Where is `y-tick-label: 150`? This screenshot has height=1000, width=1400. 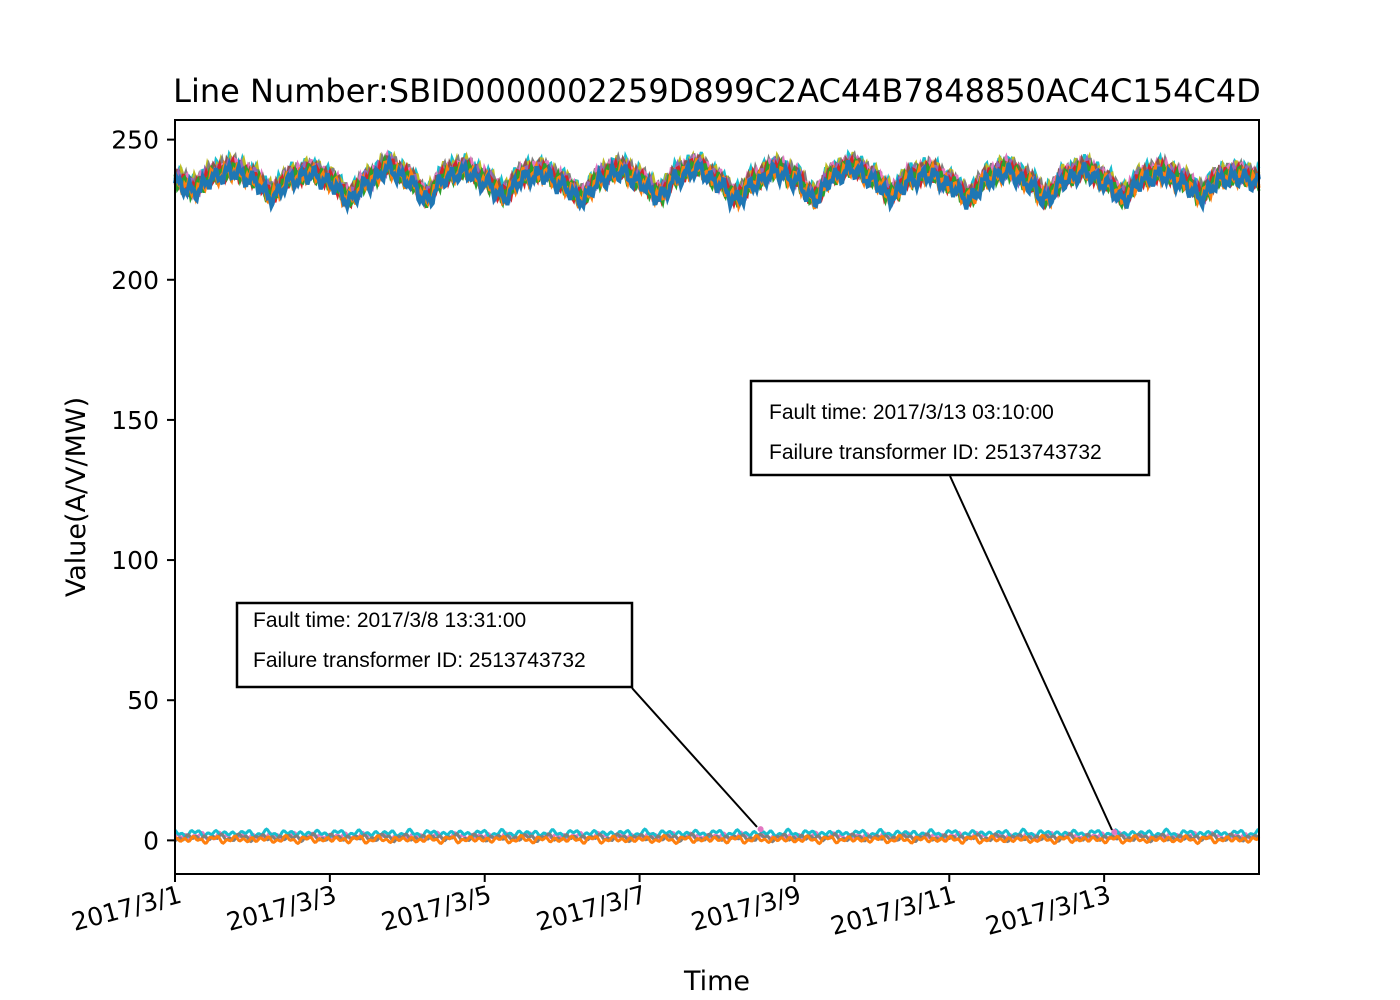 y-tick-label: 150 is located at coordinates (135, 420).